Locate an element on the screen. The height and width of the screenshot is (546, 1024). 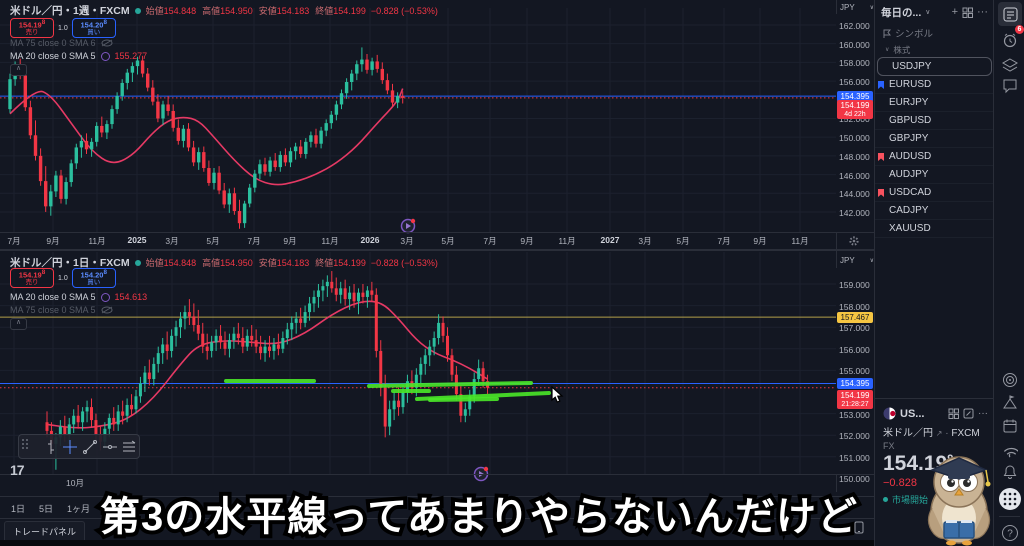
top-ma20-row: MA 20 close 0 SMA 5 155.277 is located at coordinates (79, 56).